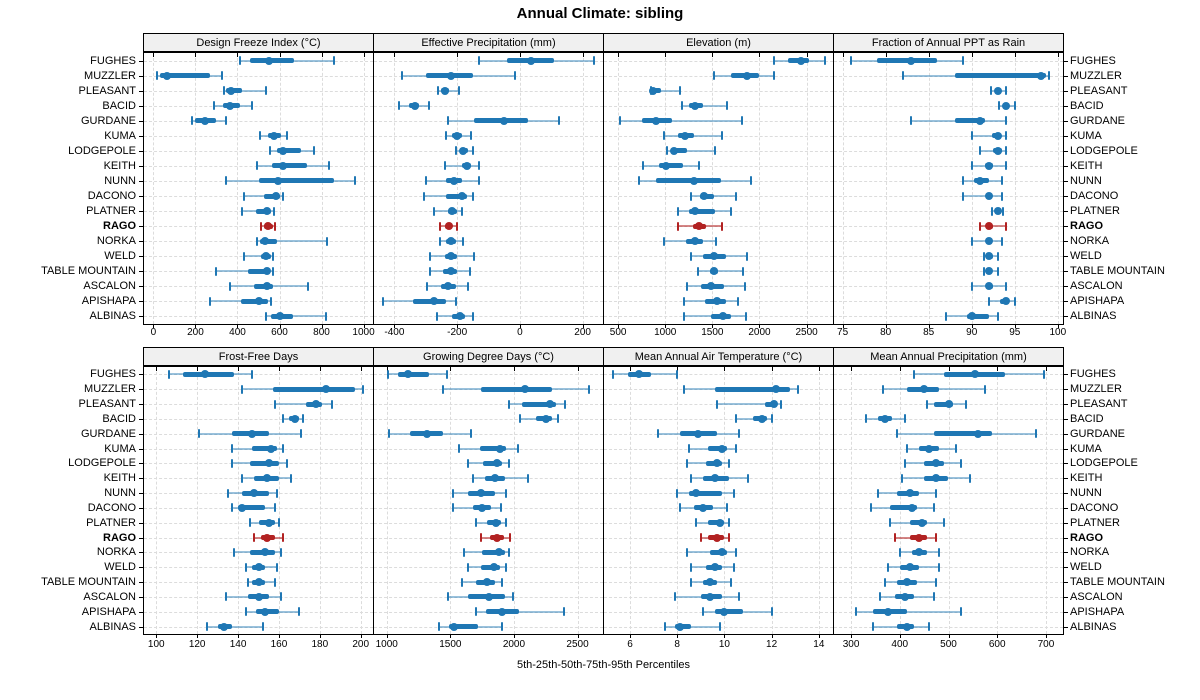 This screenshot has height=700, width=1200. Describe the element at coordinates (1086, 448) in the screenshot. I see `station-label-right-kuma: KUMA` at that location.